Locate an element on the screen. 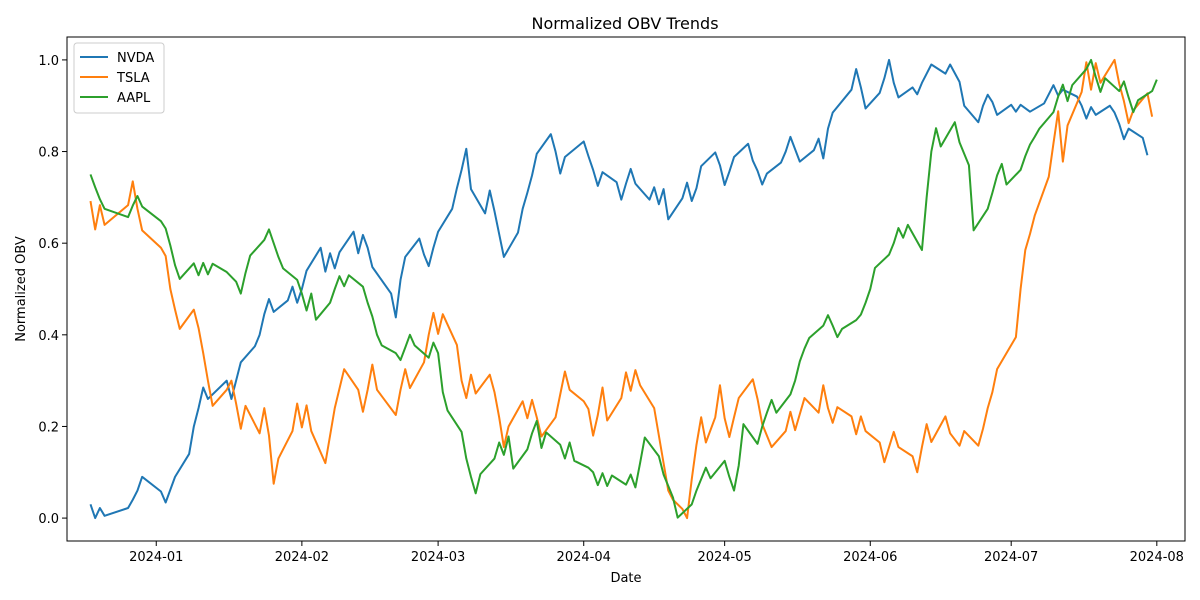 The width and height of the screenshot is (1200, 600). legend: NVDA TSLA AAPL is located at coordinates (119, 78).